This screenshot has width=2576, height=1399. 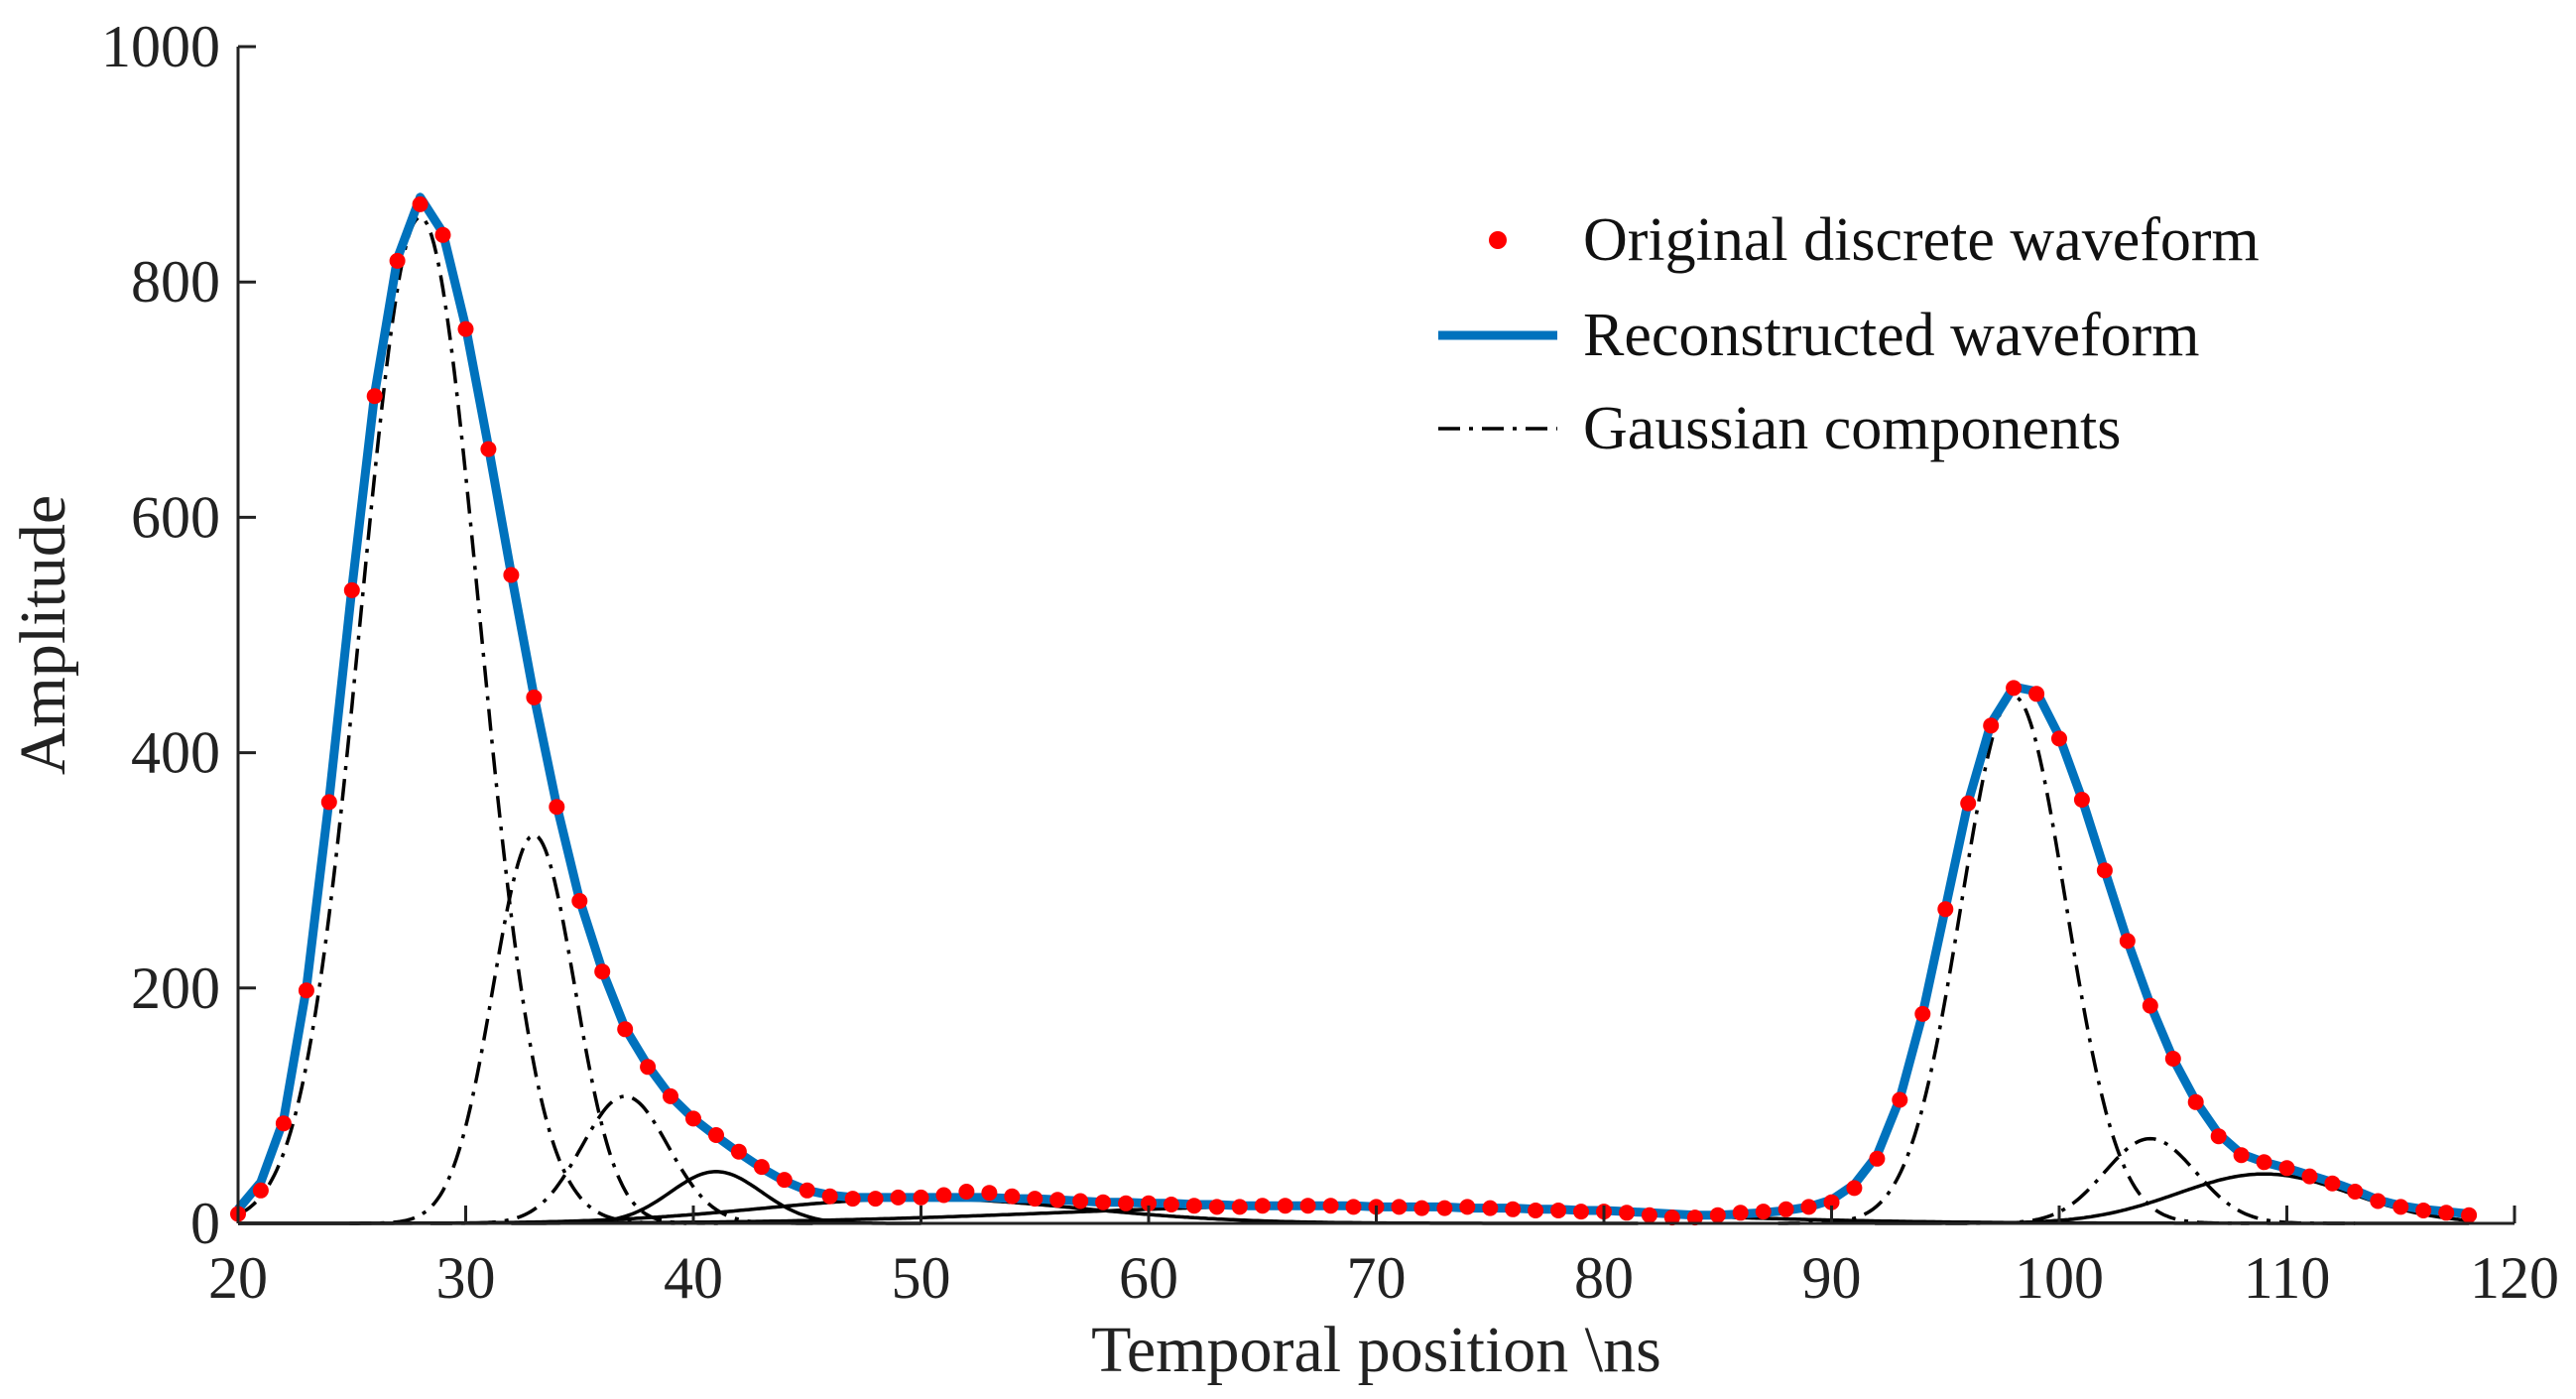 What do you see at coordinates (175, 517) in the screenshot?
I see `y-tick-label: 600` at bounding box center [175, 517].